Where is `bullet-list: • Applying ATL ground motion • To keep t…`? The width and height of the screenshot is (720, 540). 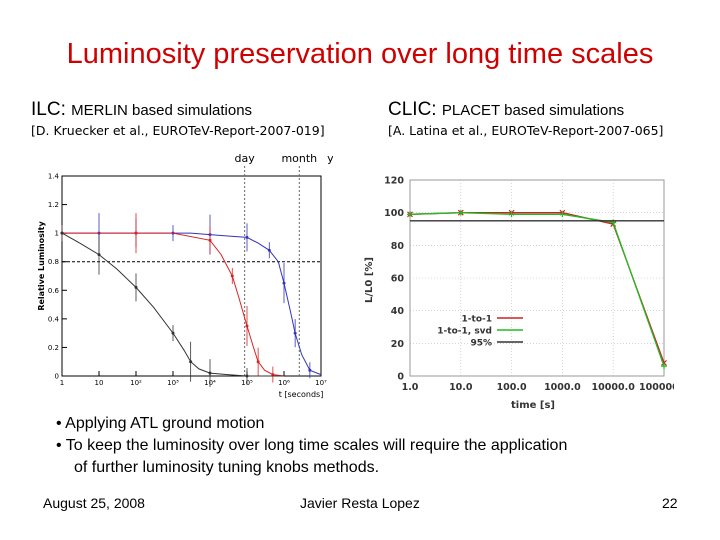
bullet-list: • Applying ATL ground motion • To keep t… is located at coordinates (311, 446).